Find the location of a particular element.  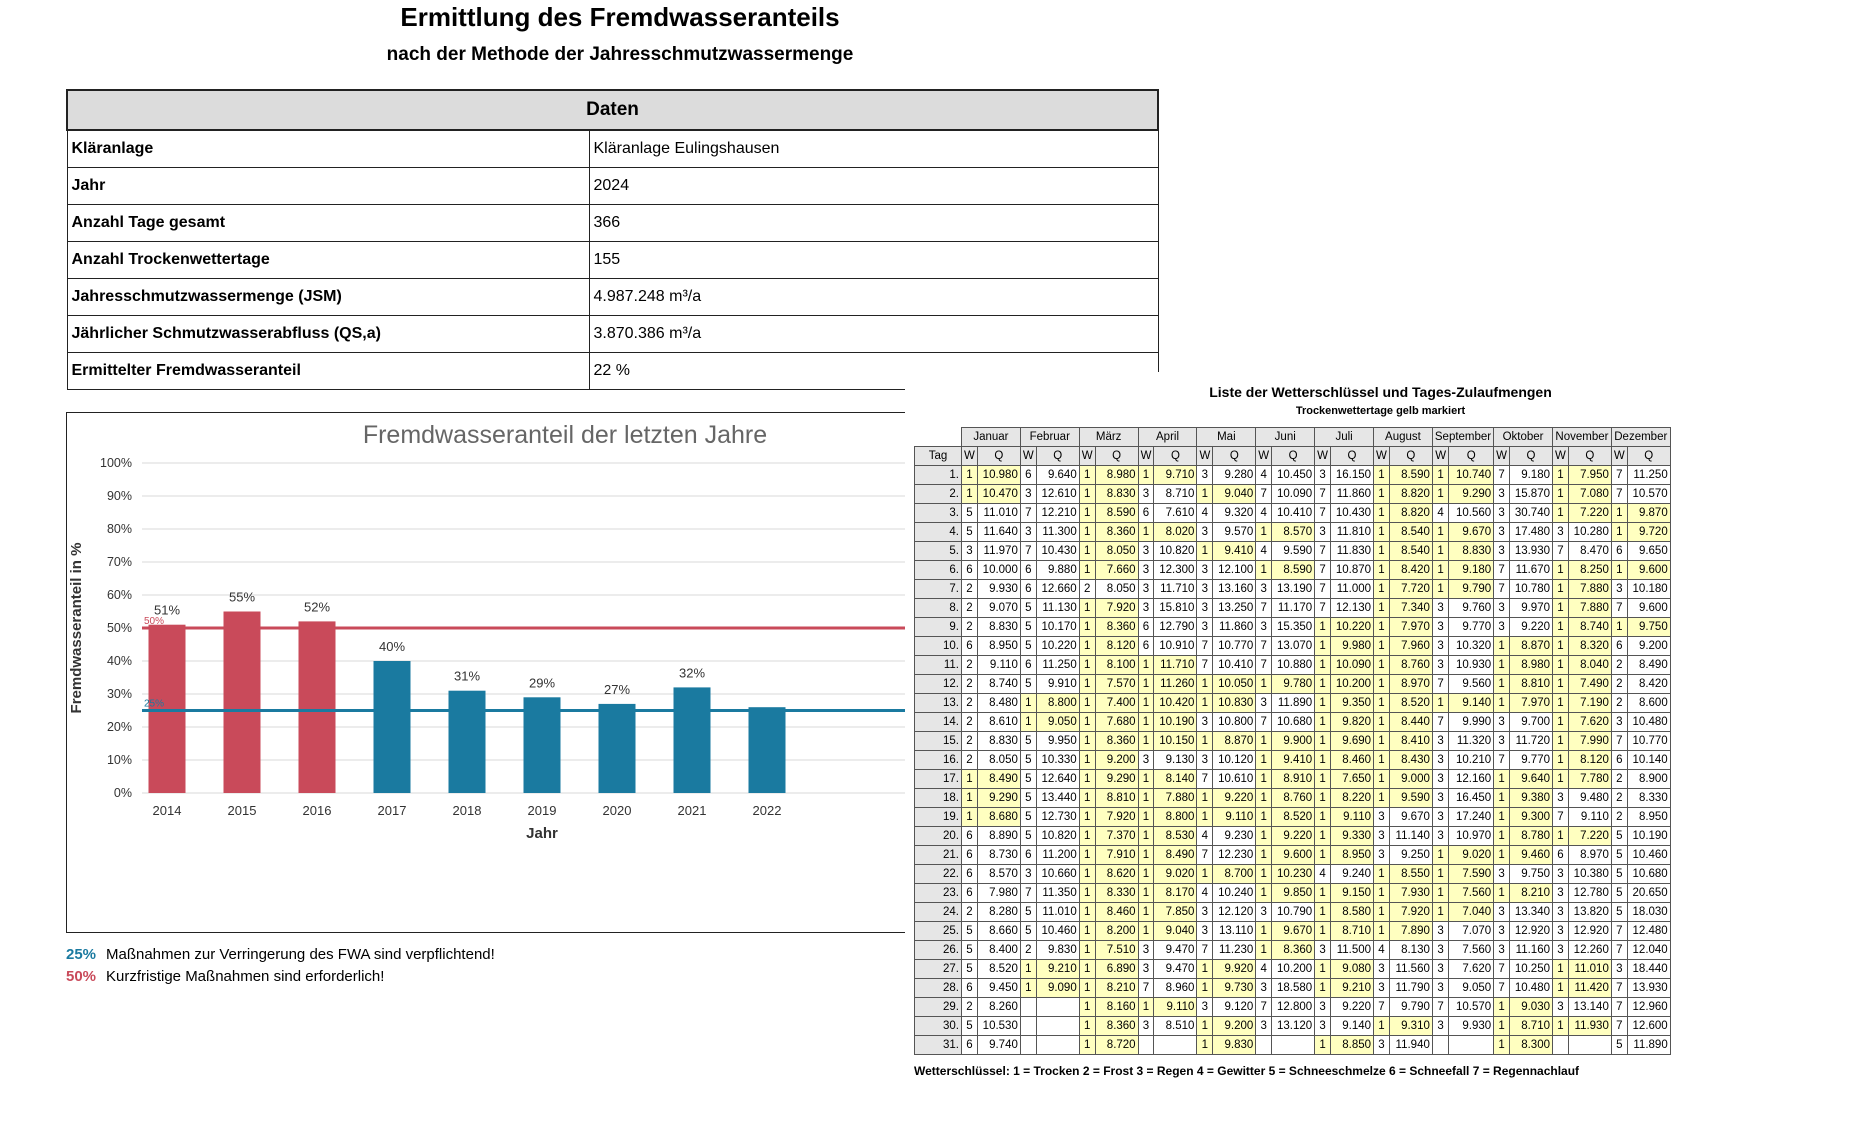

inflow-cell: 8.120 is located at coordinates (1116, 646).